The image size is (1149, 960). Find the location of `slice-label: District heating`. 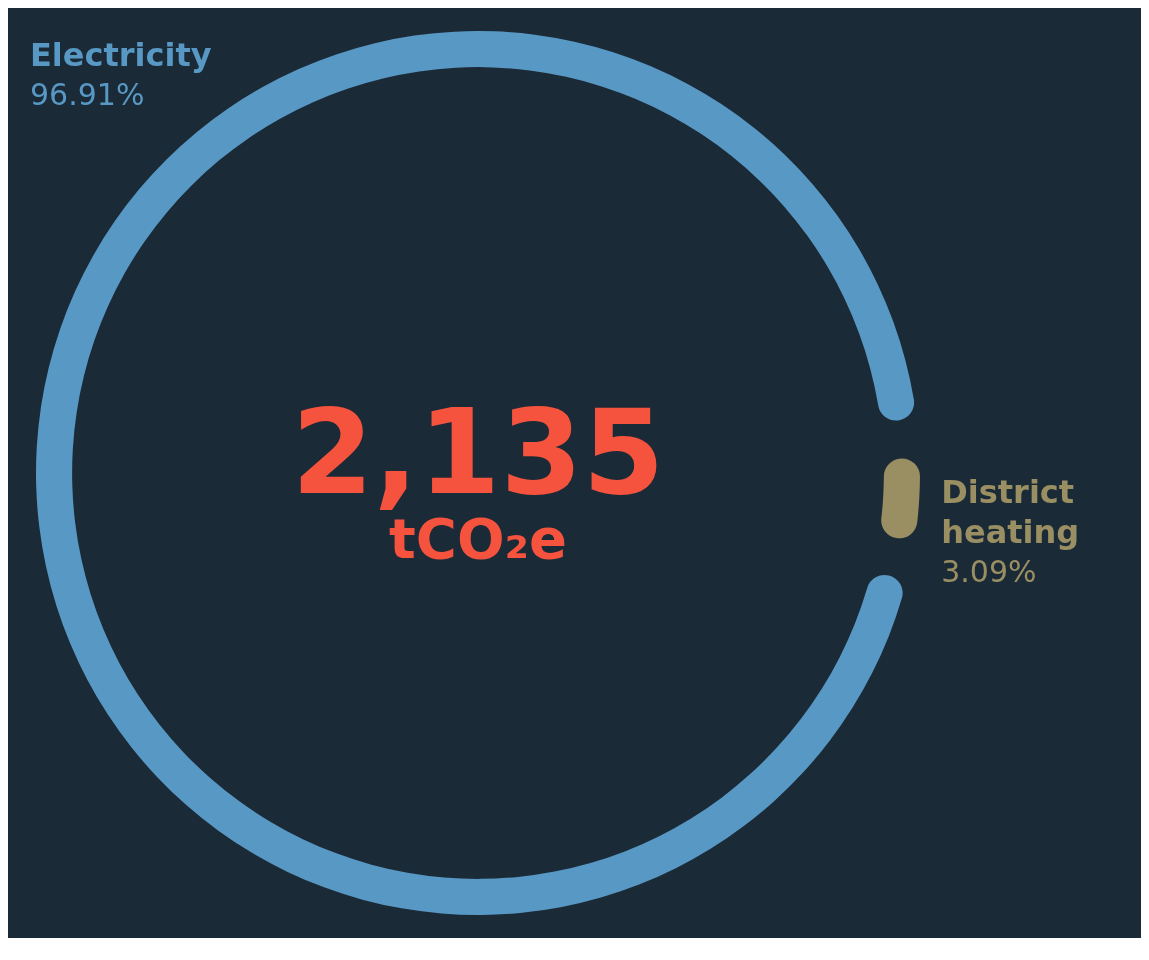

slice-label: District heating is located at coordinates (1010, 512).